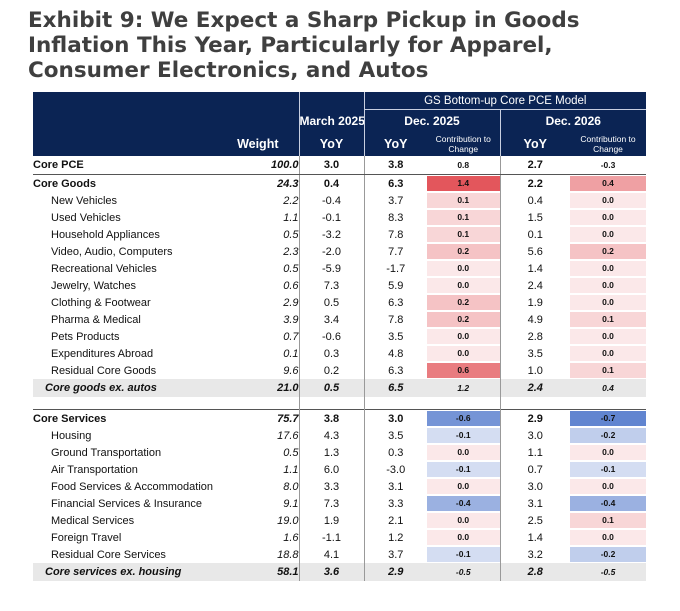 Image resolution: width=680 pixels, height=611 pixels. Describe the element at coordinates (331, 572) in the screenshot. I see `yoy-mar25-value: 3.6` at that location.